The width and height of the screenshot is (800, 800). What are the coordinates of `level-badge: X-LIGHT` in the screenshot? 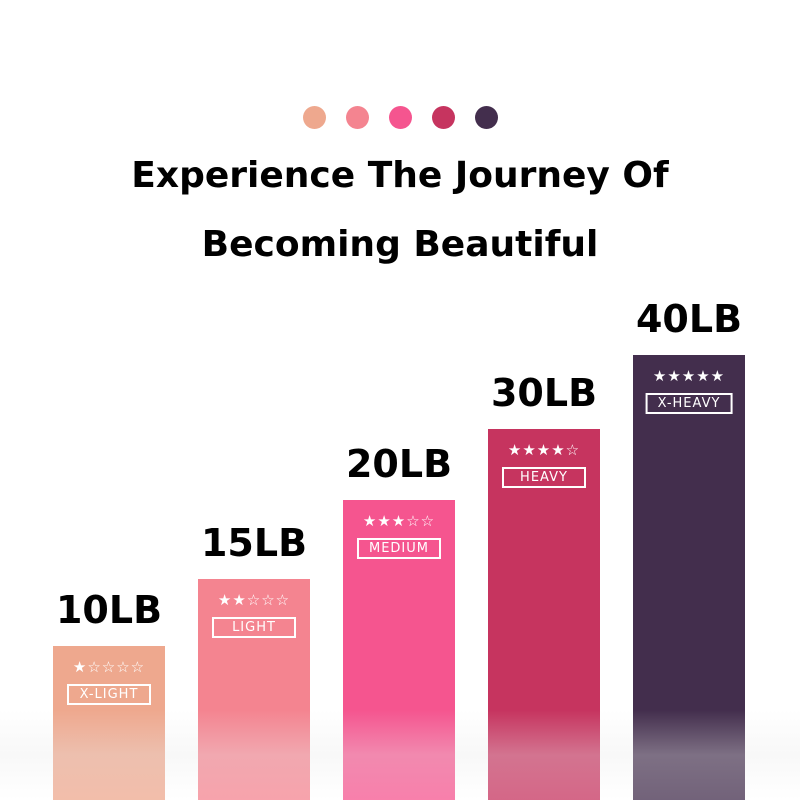 It's located at (109, 694).